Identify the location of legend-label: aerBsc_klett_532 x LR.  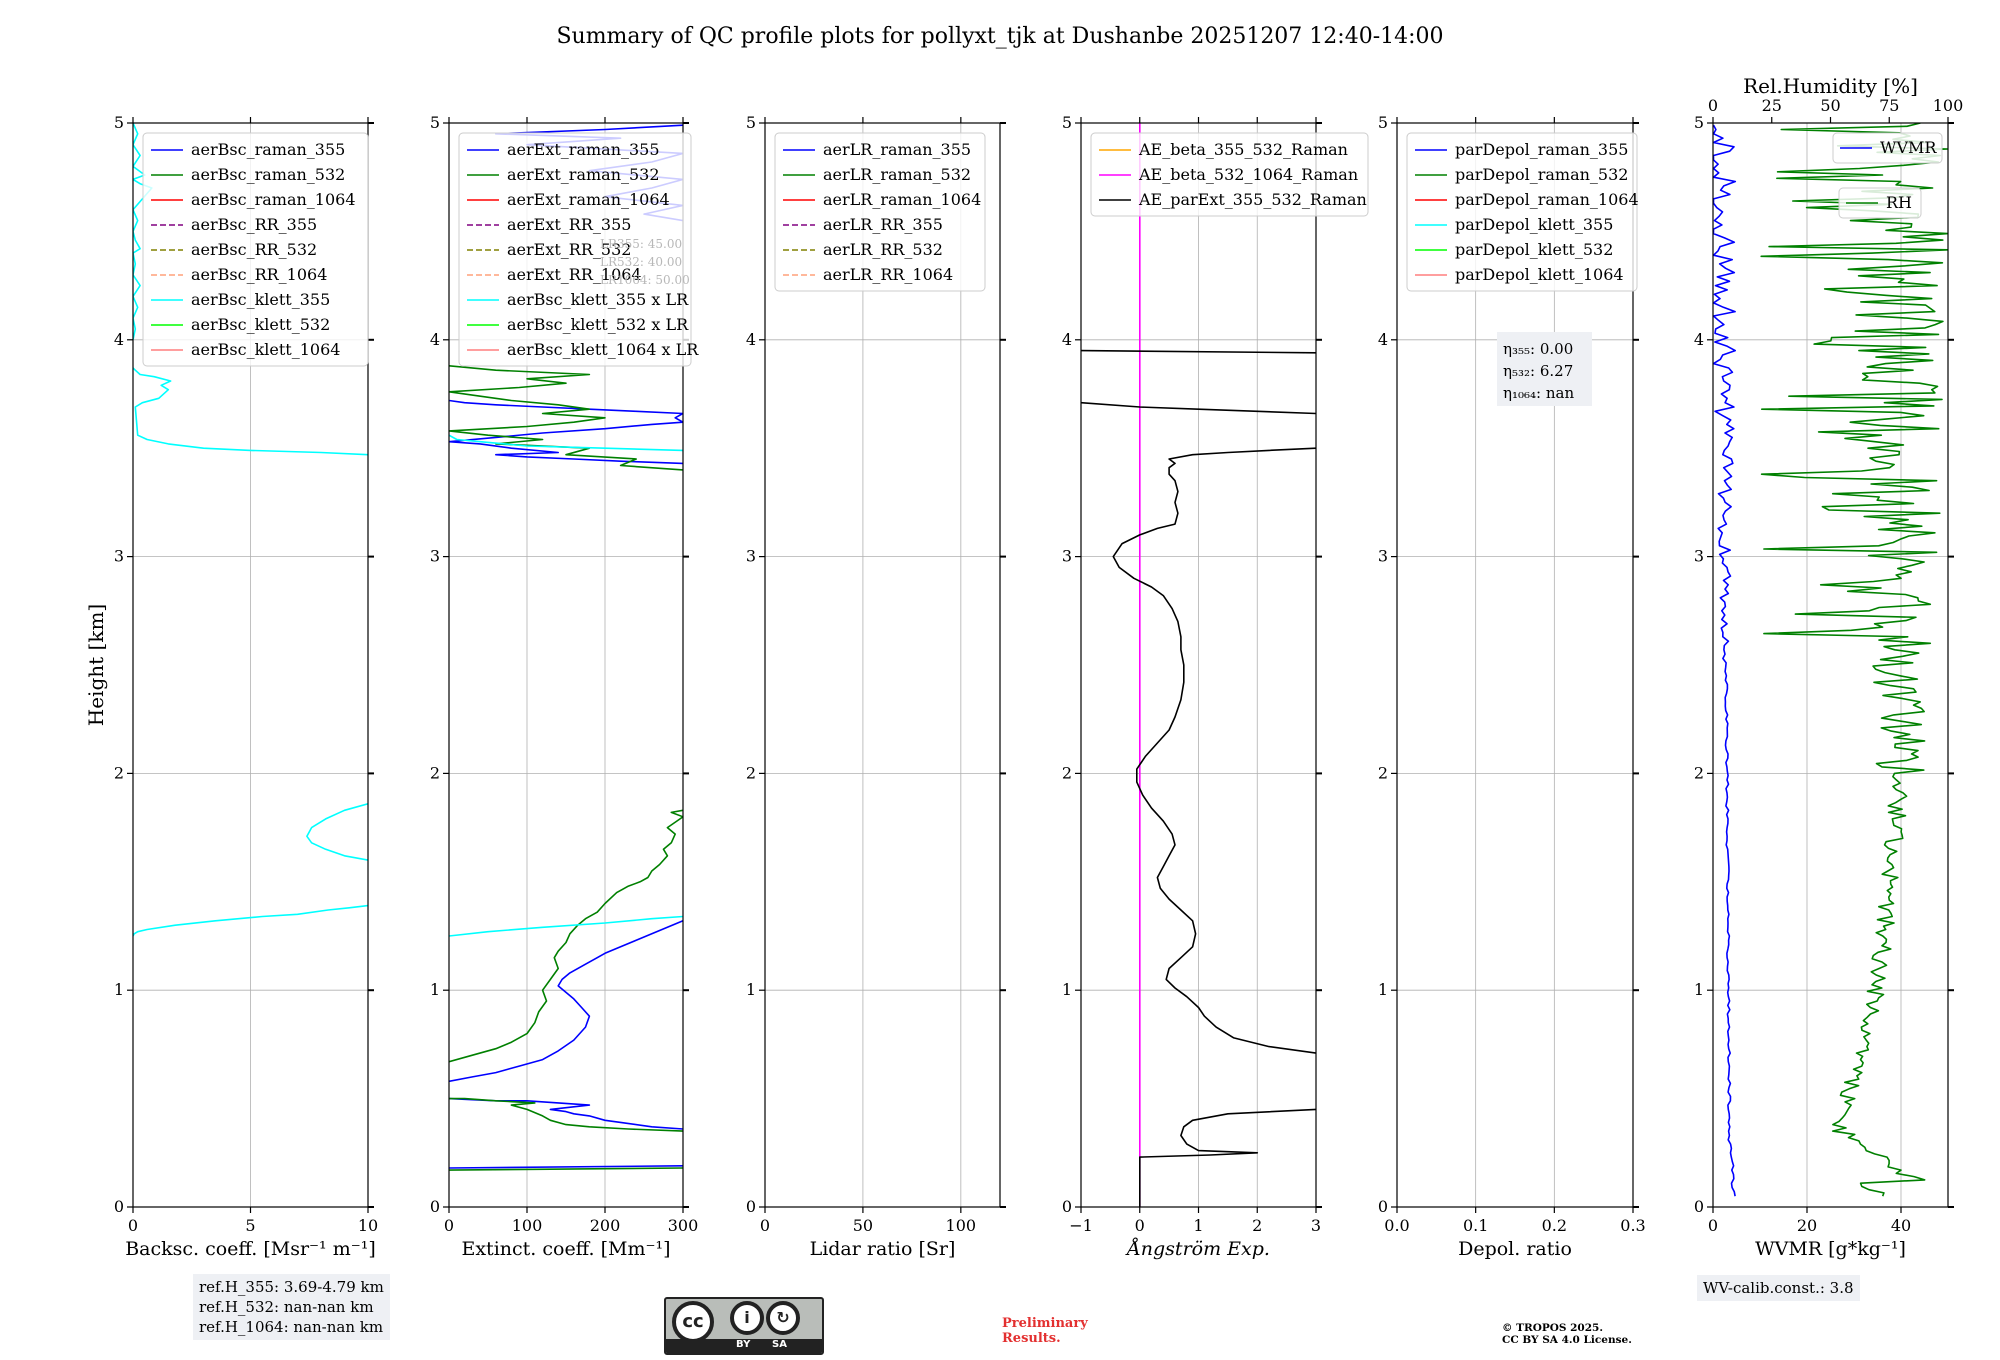
(598, 324).